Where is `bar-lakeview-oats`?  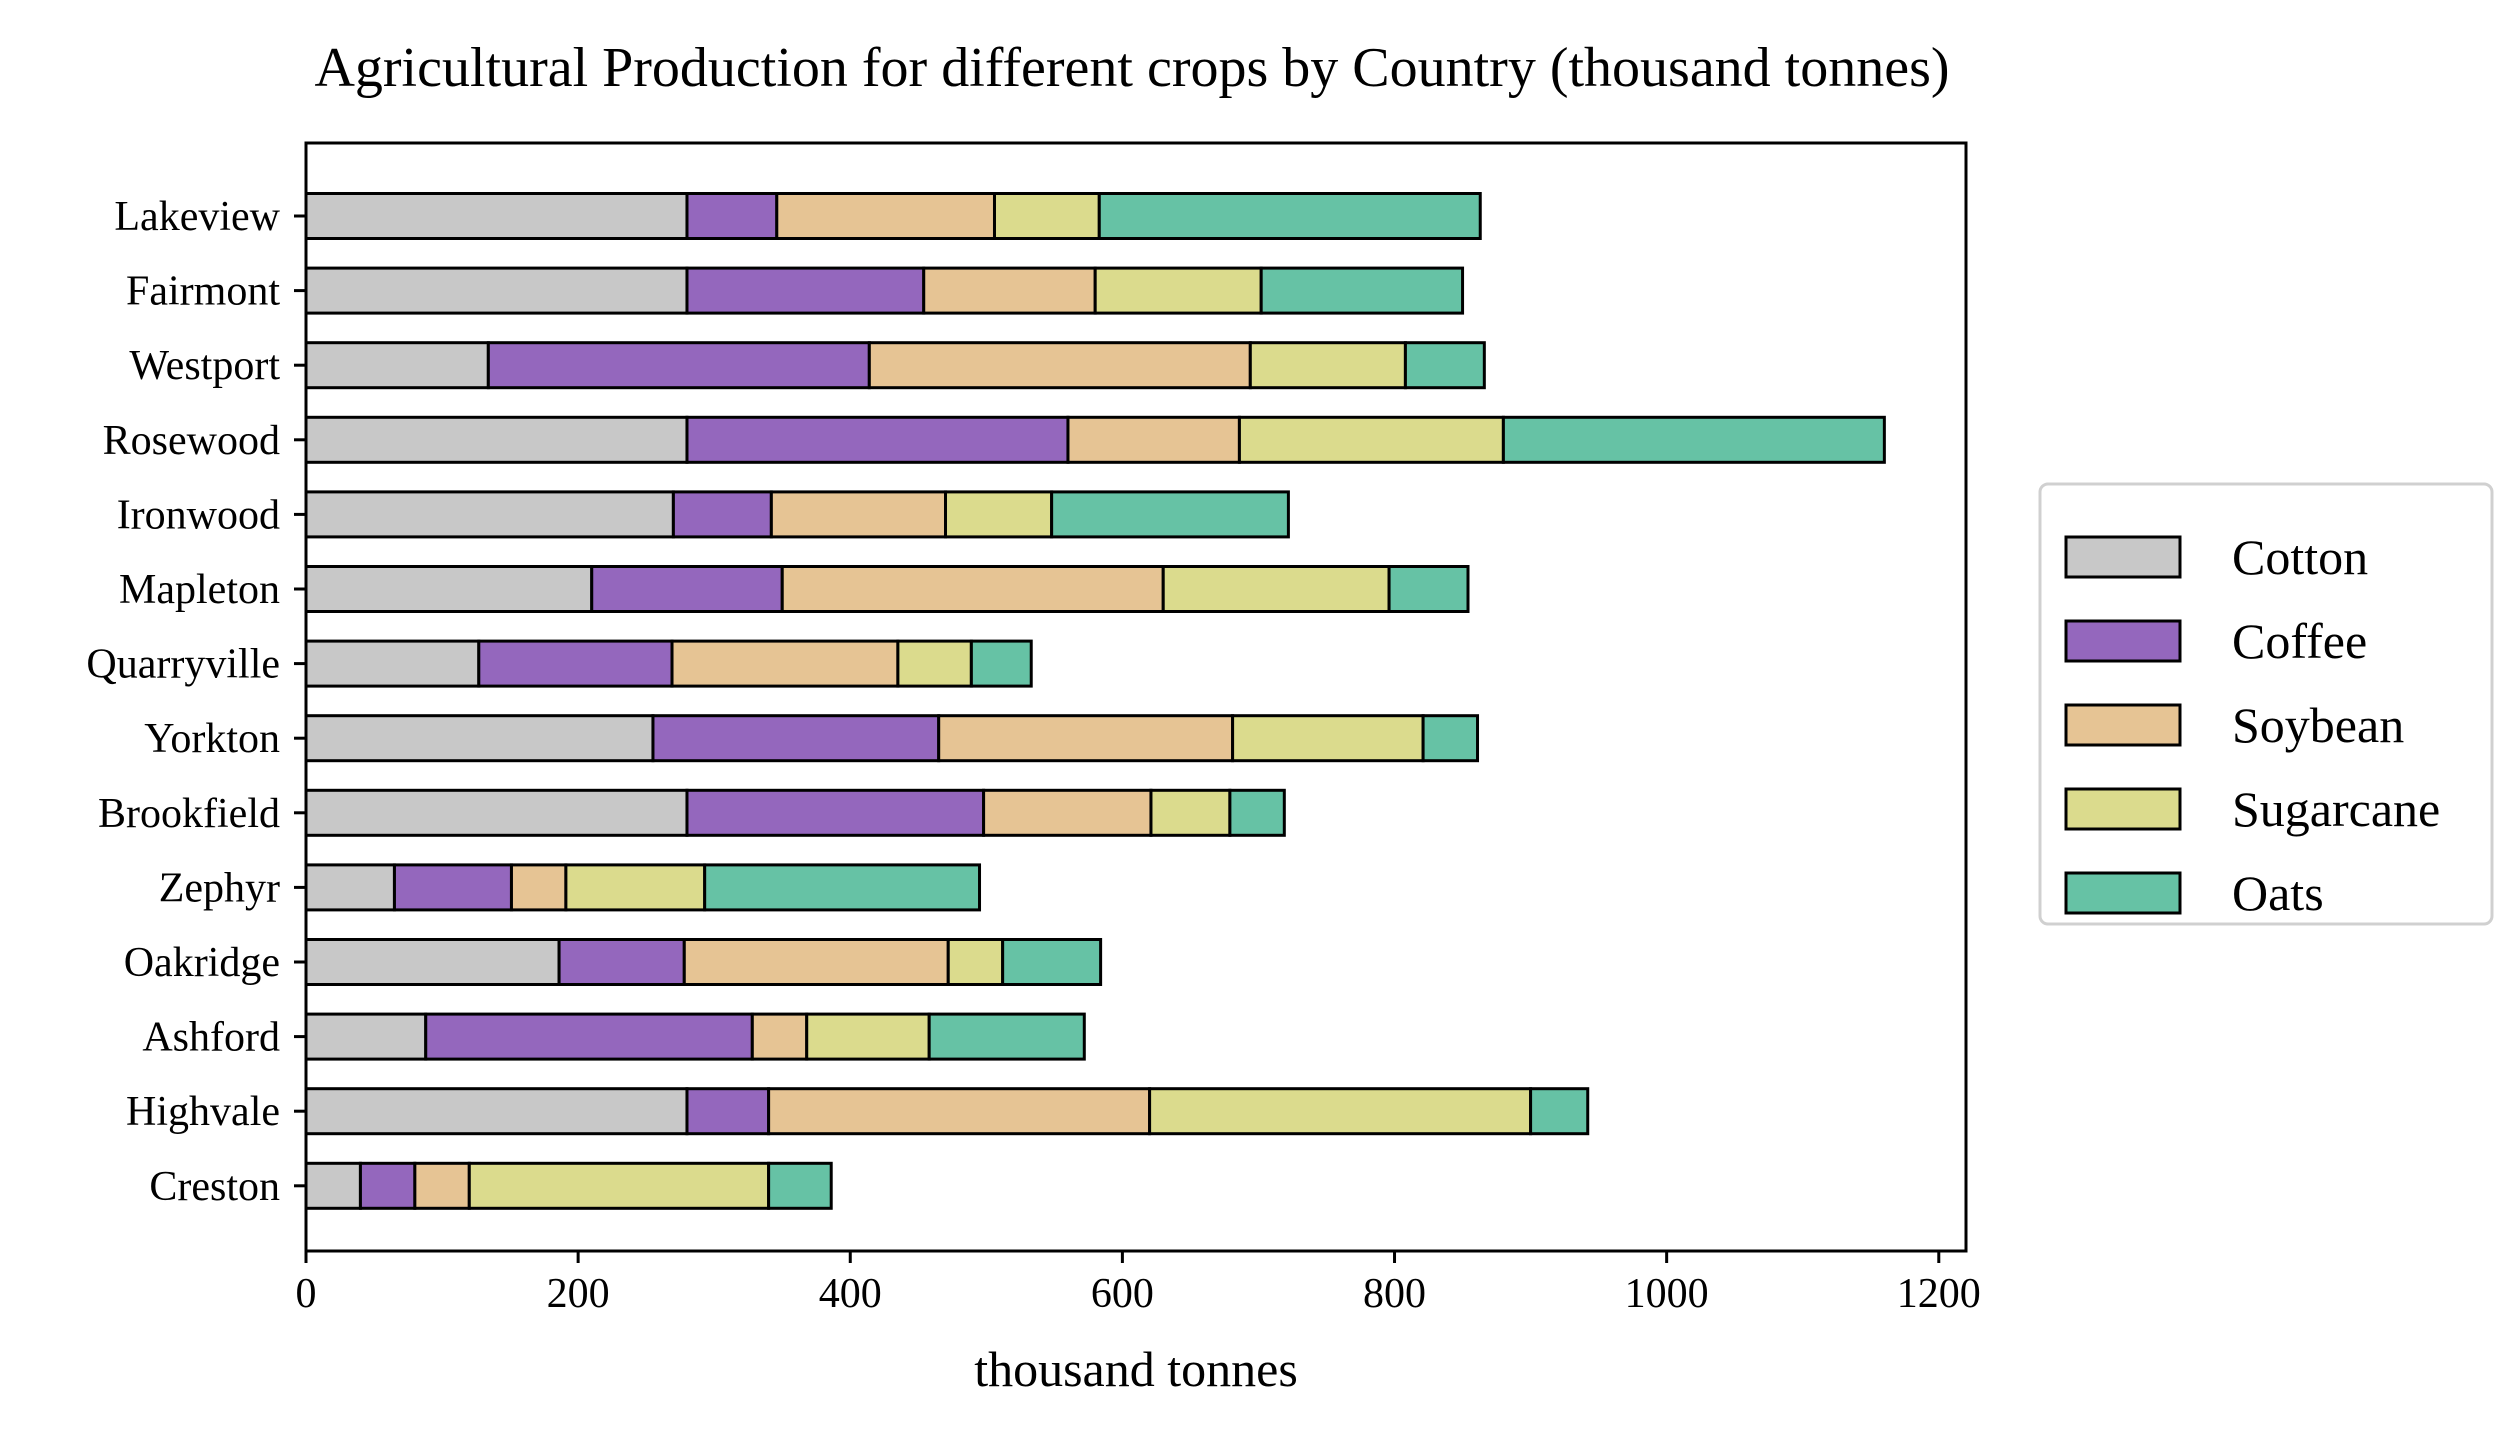 bar-lakeview-oats is located at coordinates (1289, 216).